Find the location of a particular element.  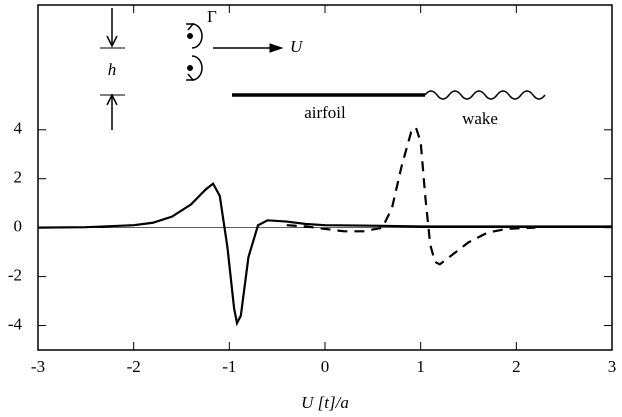

x-axis-label: U [t]/a is located at coordinates (325, 402).